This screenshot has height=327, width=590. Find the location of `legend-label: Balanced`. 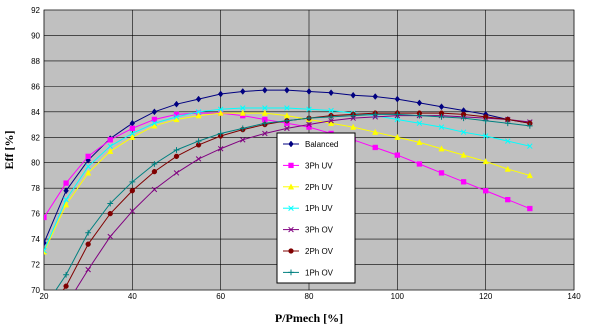

legend-label: Balanced is located at coordinates (321, 144).